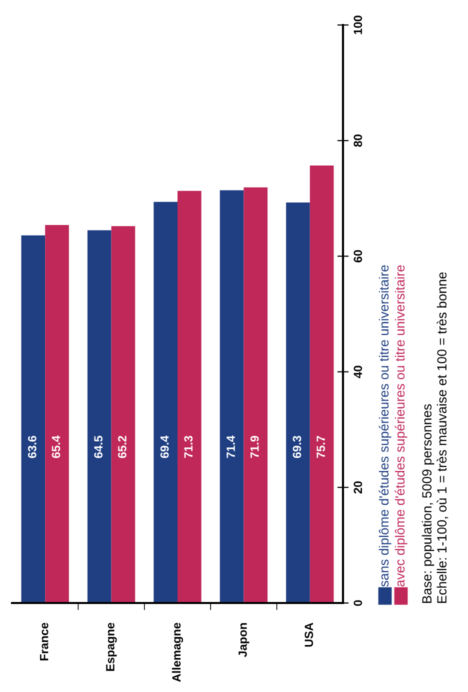 This screenshot has width=468, height=692. I want to click on x-tick-label: USA, so click(309, 634).